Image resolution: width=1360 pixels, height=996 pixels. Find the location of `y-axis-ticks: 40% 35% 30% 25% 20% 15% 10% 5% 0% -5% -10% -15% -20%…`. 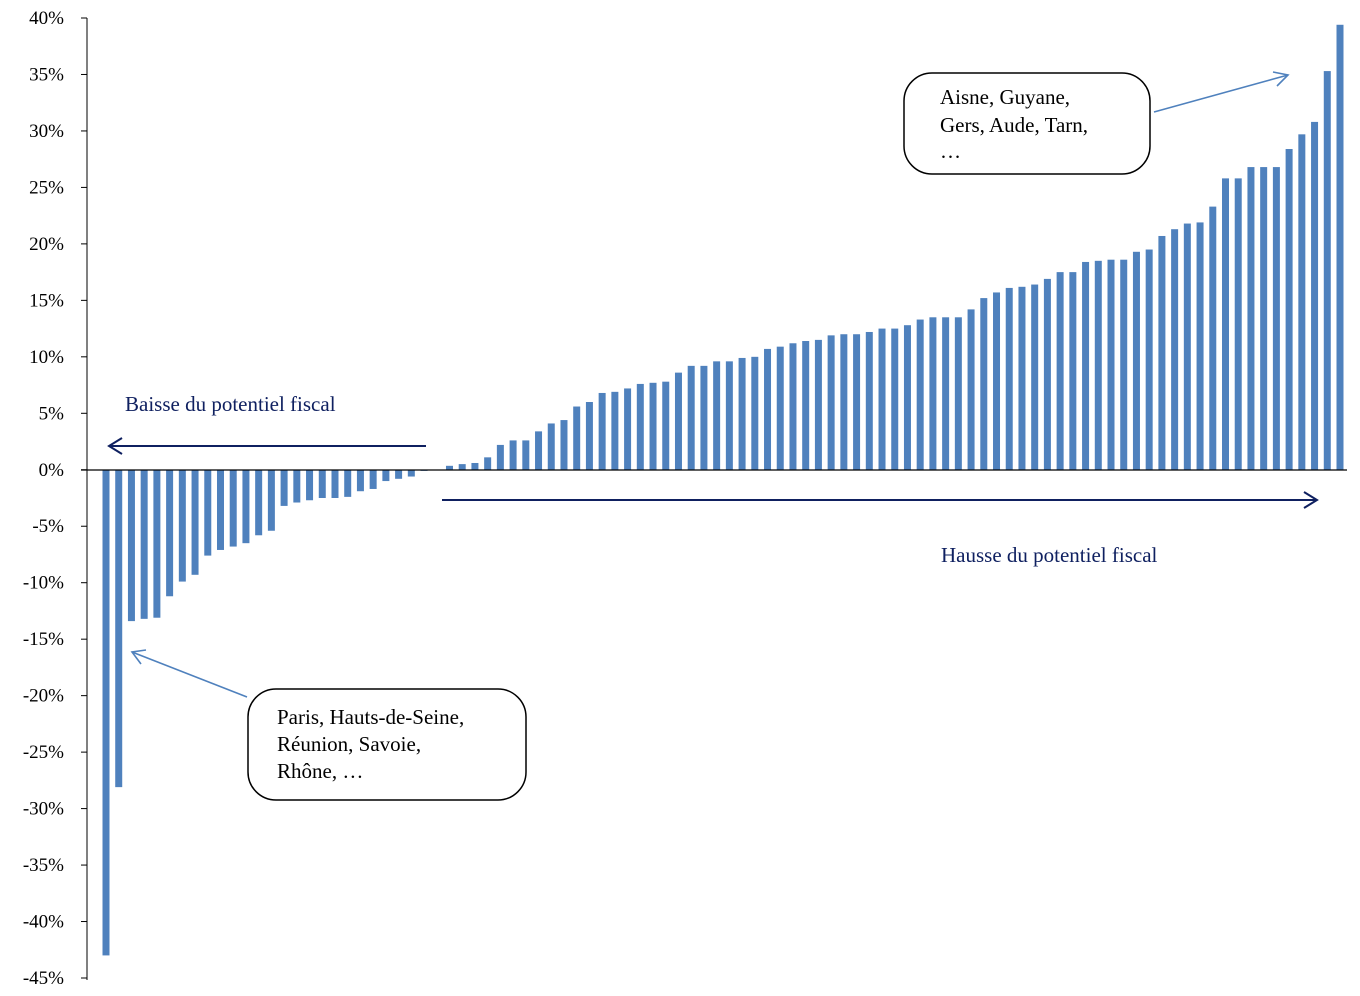

y-axis-ticks: 40% 35% 30% 25% 20% 15% 10% 5% 0% -5% -10% -15% -20%… is located at coordinates (55, 498).